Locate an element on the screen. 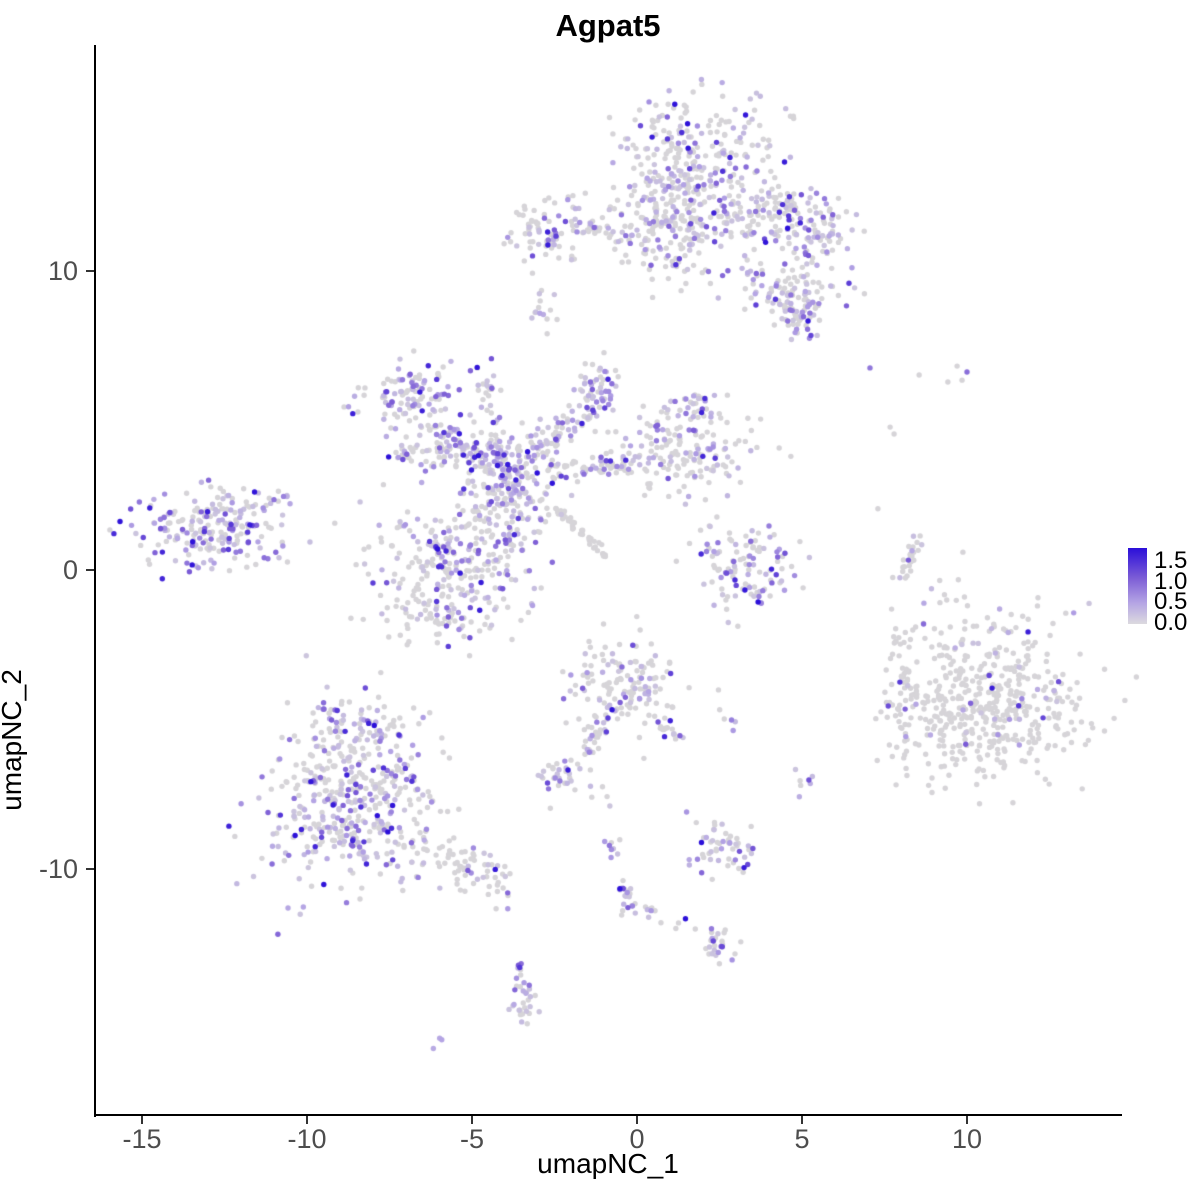 Image resolution: width=1200 pixels, height=1200 pixels. plot-title: Agpat5 is located at coordinates (608, 25).